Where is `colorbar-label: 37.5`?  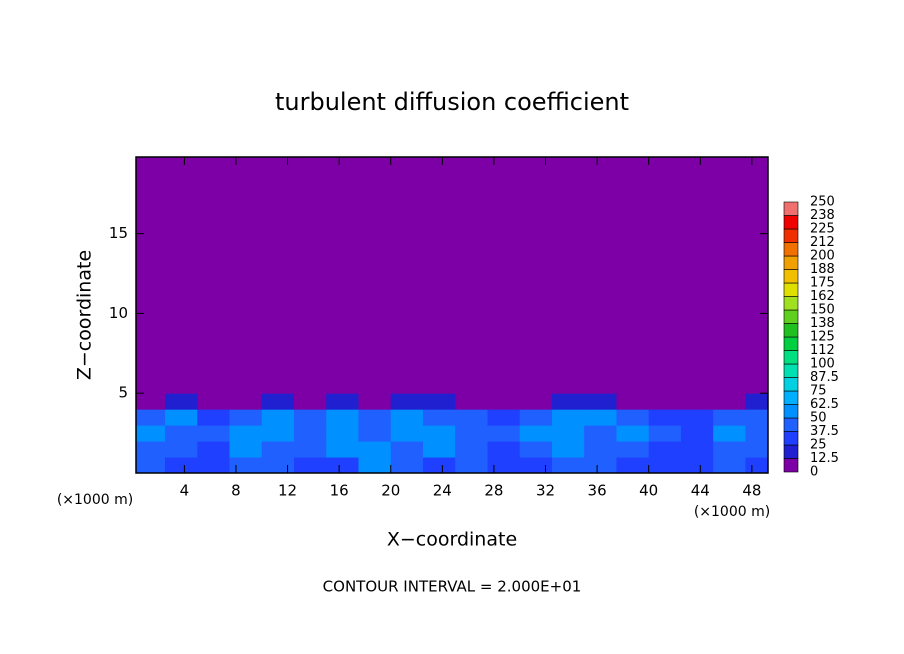
colorbar-label: 37.5 is located at coordinates (824, 431).